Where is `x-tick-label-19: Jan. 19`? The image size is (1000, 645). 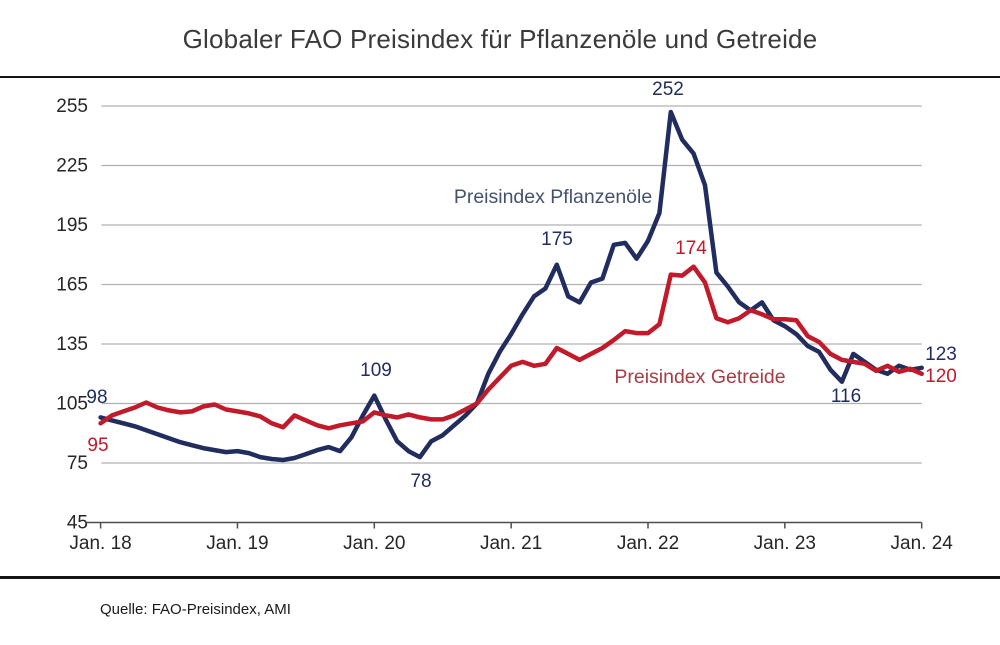
x-tick-label-19: Jan. 19 is located at coordinates (237, 543).